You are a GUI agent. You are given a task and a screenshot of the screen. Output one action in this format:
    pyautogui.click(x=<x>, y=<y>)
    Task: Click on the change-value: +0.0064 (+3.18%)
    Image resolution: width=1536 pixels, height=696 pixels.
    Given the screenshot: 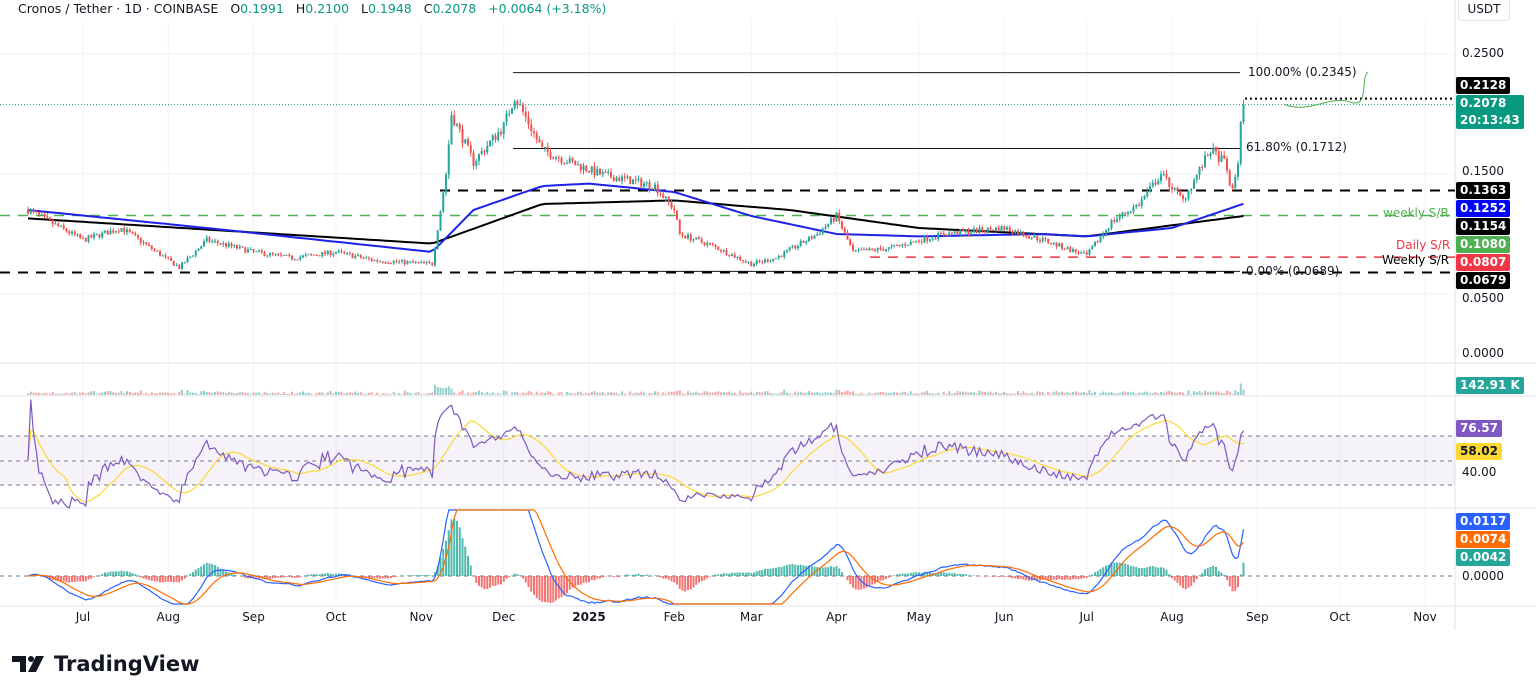 What is the action you would take?
    pyautogui.click(x=547, y=8)
    